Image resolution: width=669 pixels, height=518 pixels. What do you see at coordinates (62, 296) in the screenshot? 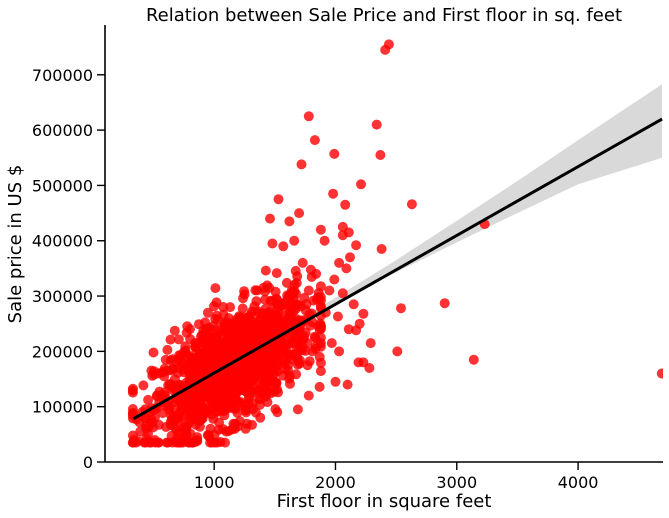
I see `y-tick-label: 300000` at bounding box center [62, 296].